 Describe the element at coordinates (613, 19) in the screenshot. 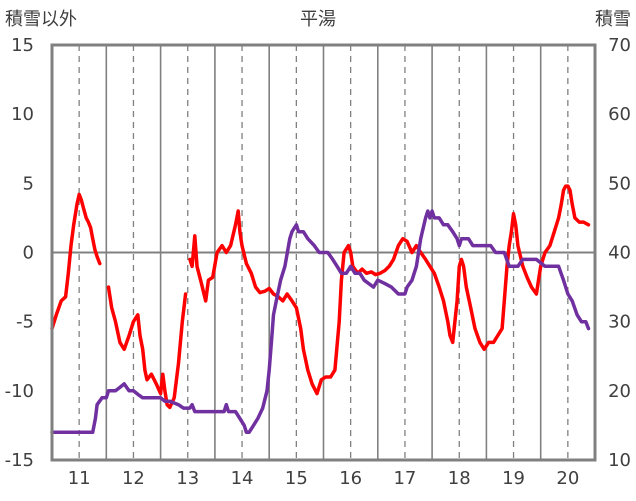

I see `right-axis-label: 積雪` at that location.